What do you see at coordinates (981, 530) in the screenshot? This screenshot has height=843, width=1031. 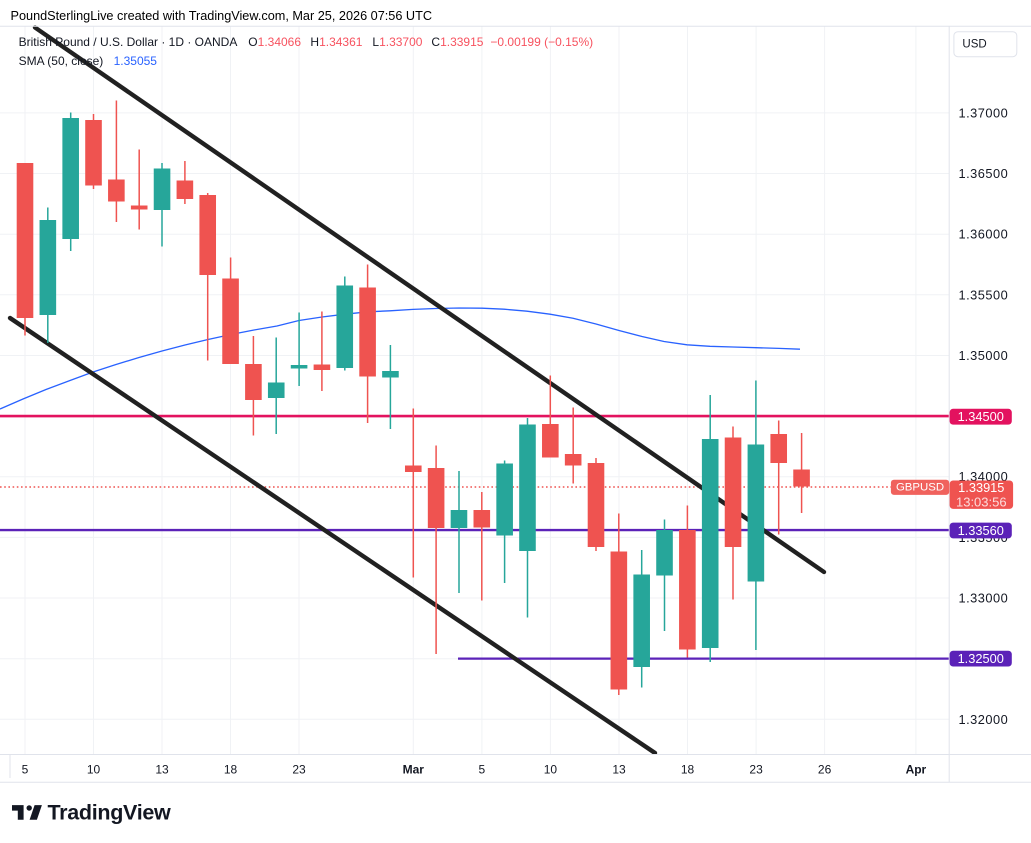 I see `svg-text: 1.33560` at bounding box center [981, 530].